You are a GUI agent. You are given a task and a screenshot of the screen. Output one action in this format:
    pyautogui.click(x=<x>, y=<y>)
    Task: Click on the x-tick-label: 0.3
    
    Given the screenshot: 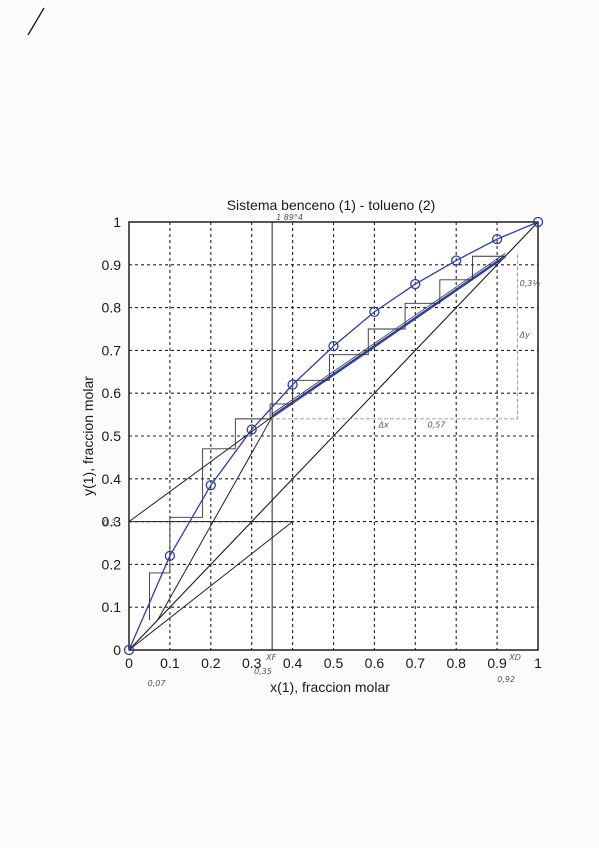 What is the action you would take?
    pyautogui.click(x=252, y=663)
    